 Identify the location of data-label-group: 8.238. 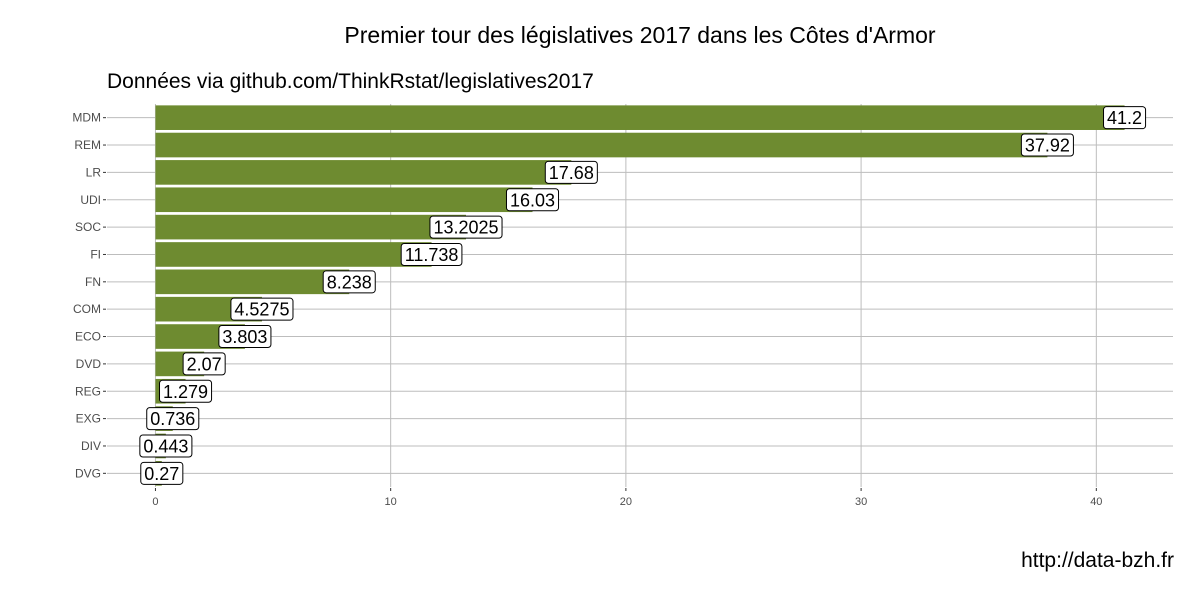
(349, 282).